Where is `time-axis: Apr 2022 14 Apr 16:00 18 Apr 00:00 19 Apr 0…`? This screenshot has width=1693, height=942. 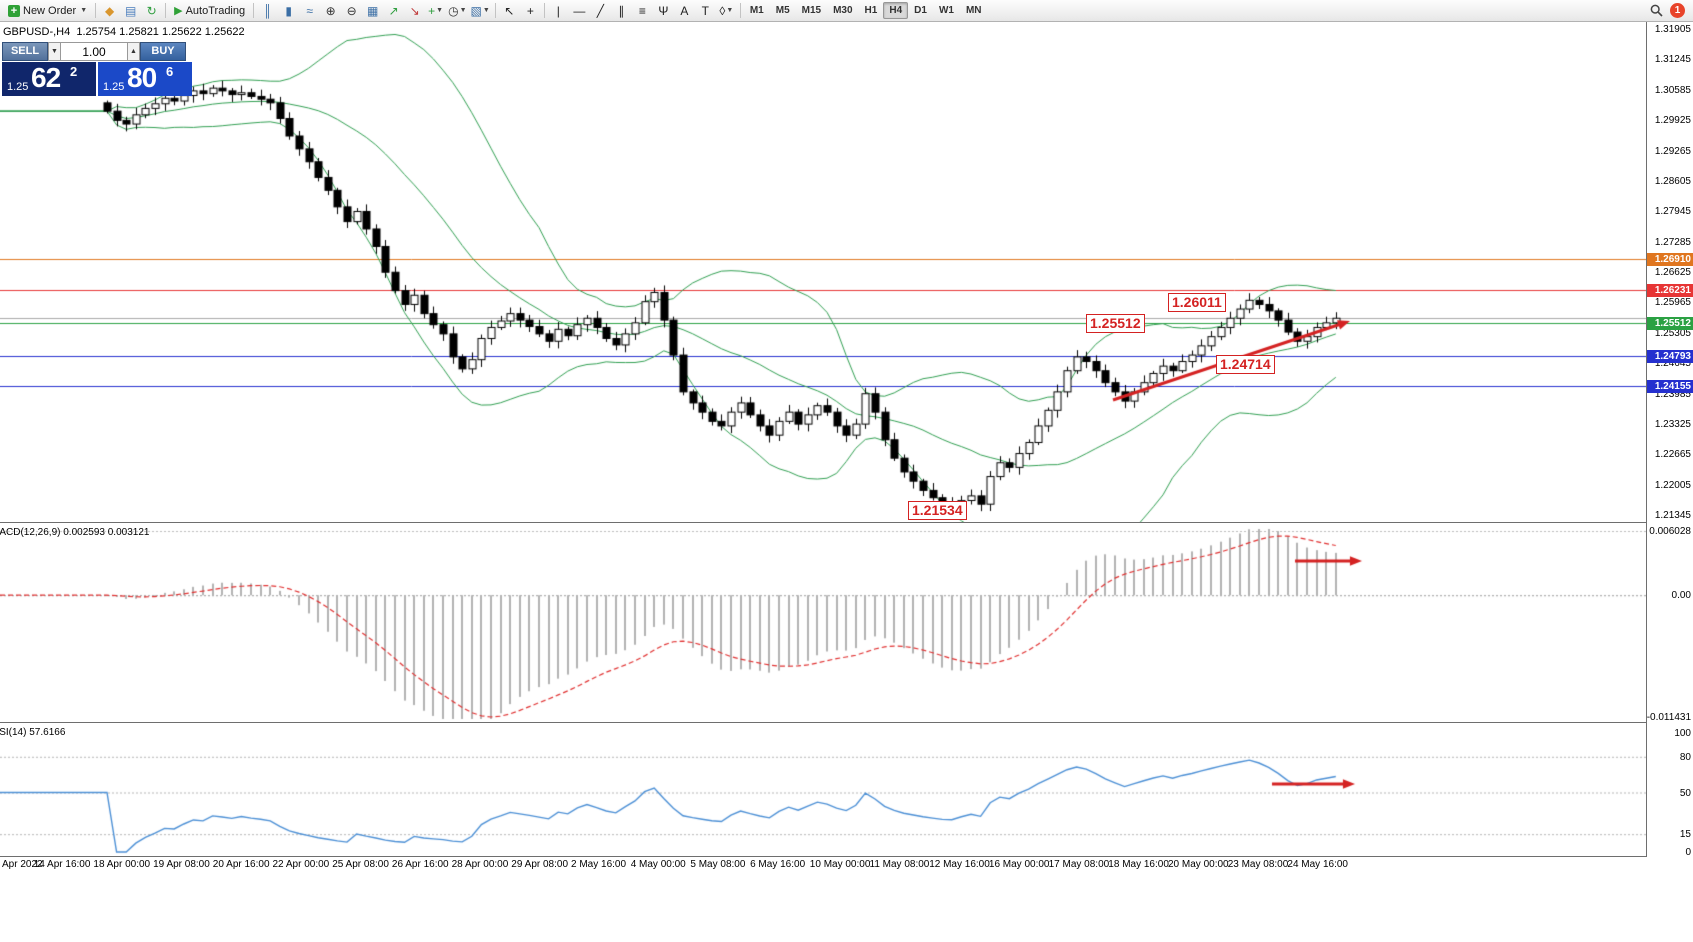 time-axis: Apr 2022 14 Apr 16:00 18 Apr 00:00 19 Apr 0… is located at coordinates (823, 865).